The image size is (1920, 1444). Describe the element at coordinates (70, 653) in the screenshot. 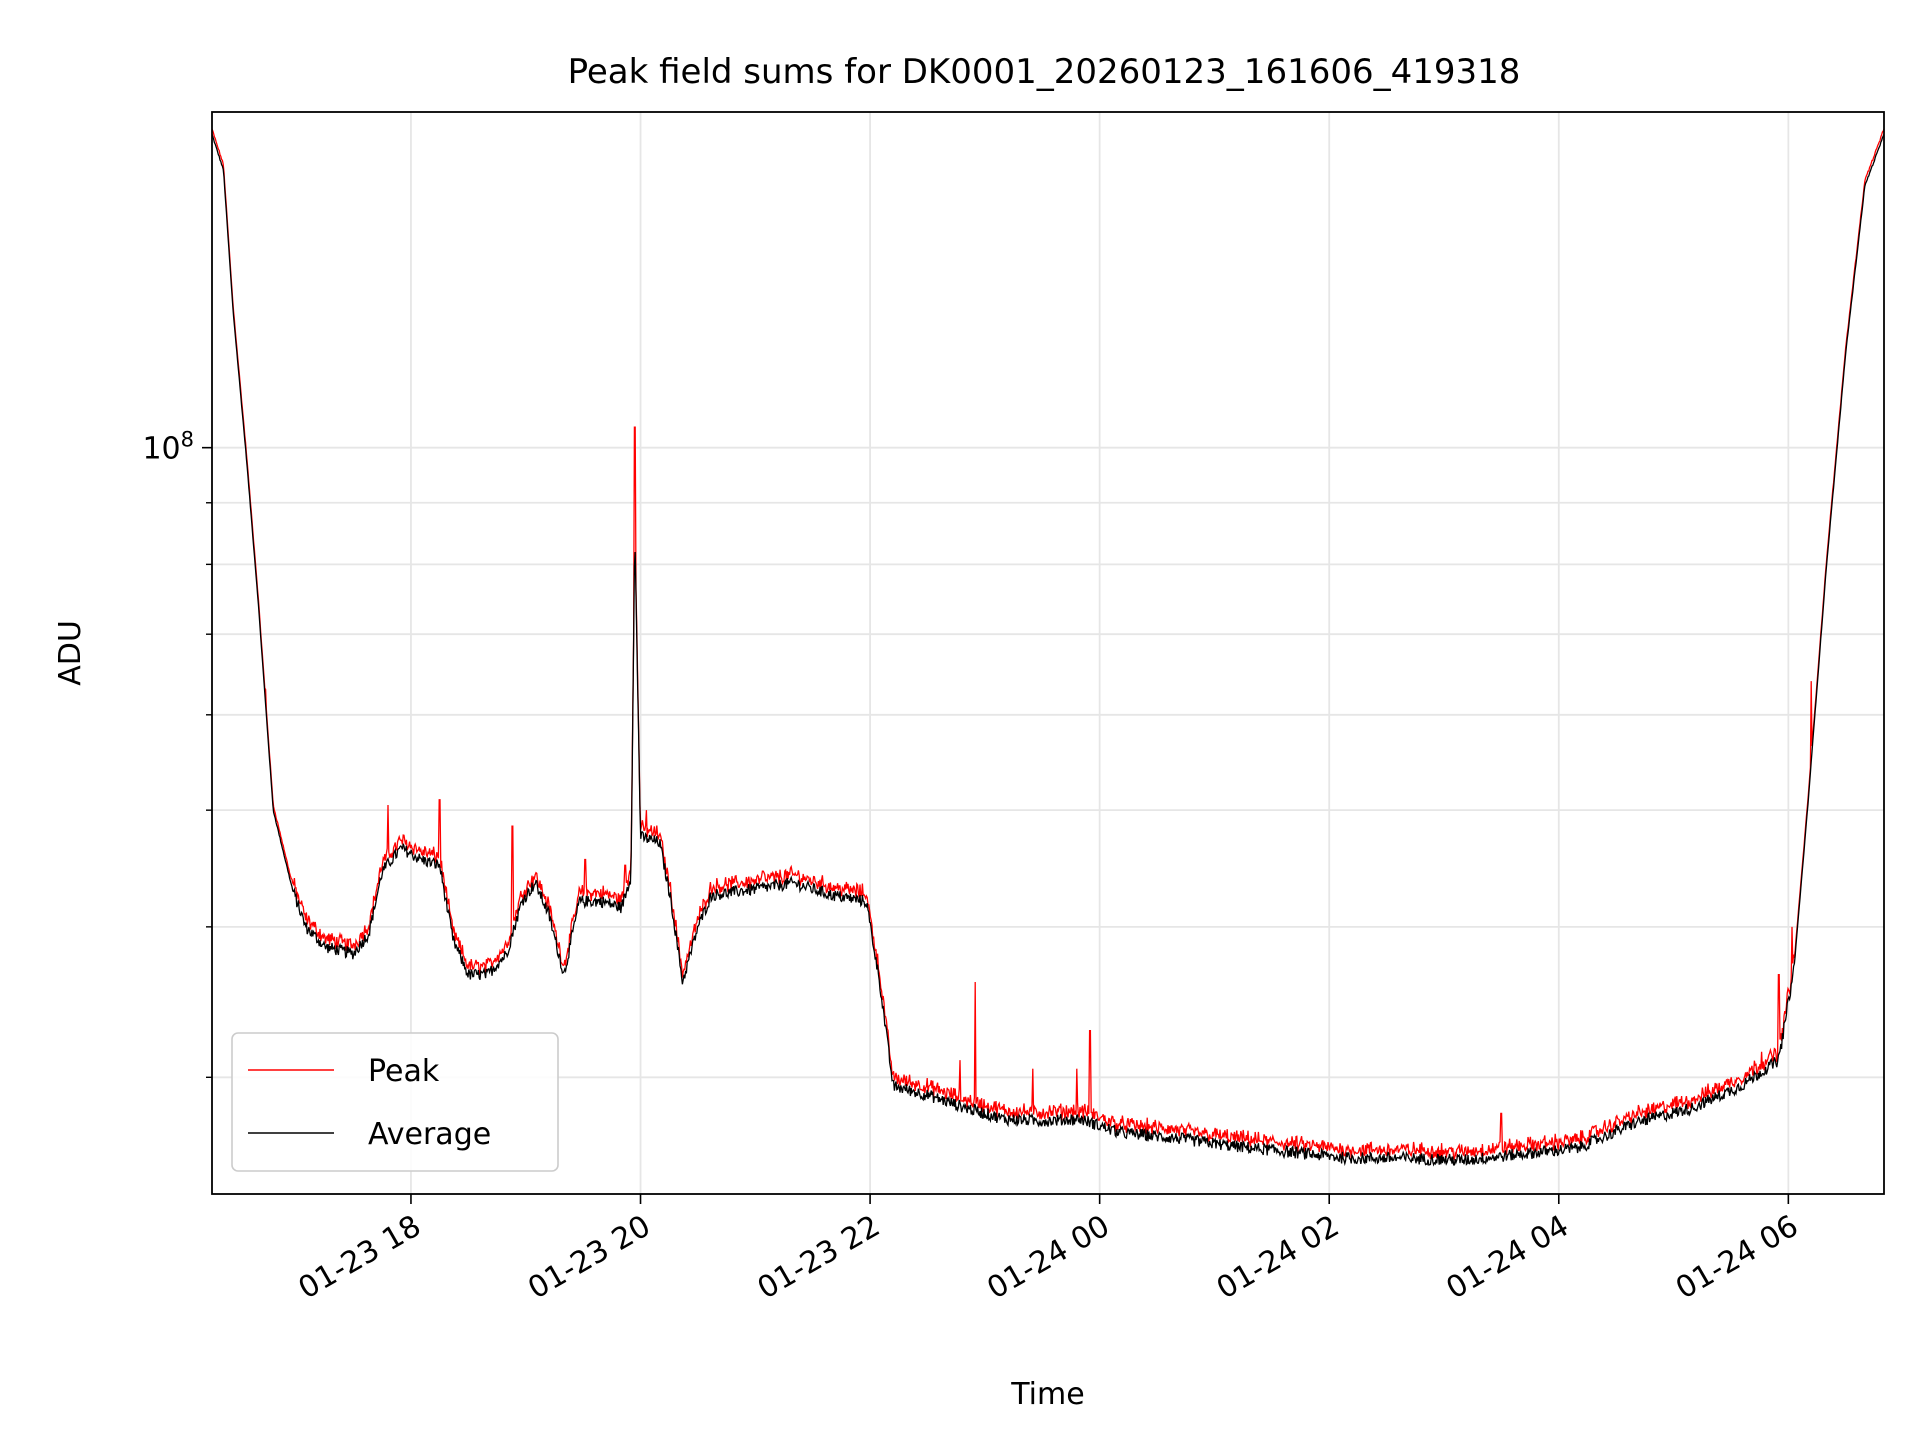

I see `y-axis-label: ADU` at that location.